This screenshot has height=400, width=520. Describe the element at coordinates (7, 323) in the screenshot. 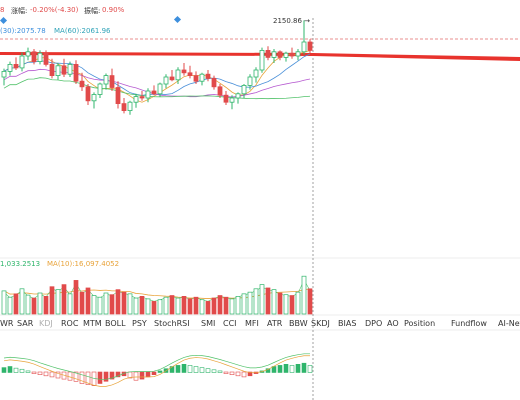

I see `tab-wr: WR` at that location.